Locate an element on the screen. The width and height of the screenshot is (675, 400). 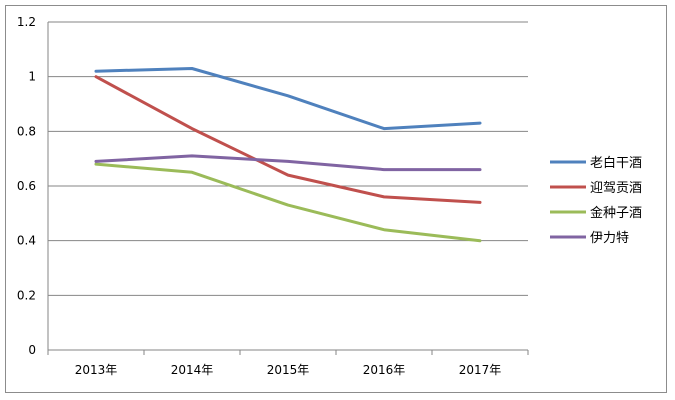
x-axis-tick-labels: 2013年 2014年 2015年 2016年 2017年 is located at coordinates (288, 370).